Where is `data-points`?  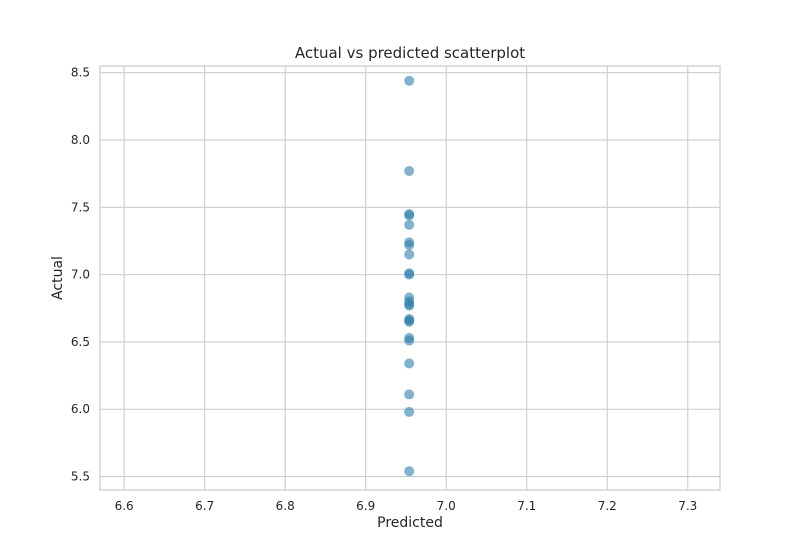 data-points is located at coordinates (409, 276).